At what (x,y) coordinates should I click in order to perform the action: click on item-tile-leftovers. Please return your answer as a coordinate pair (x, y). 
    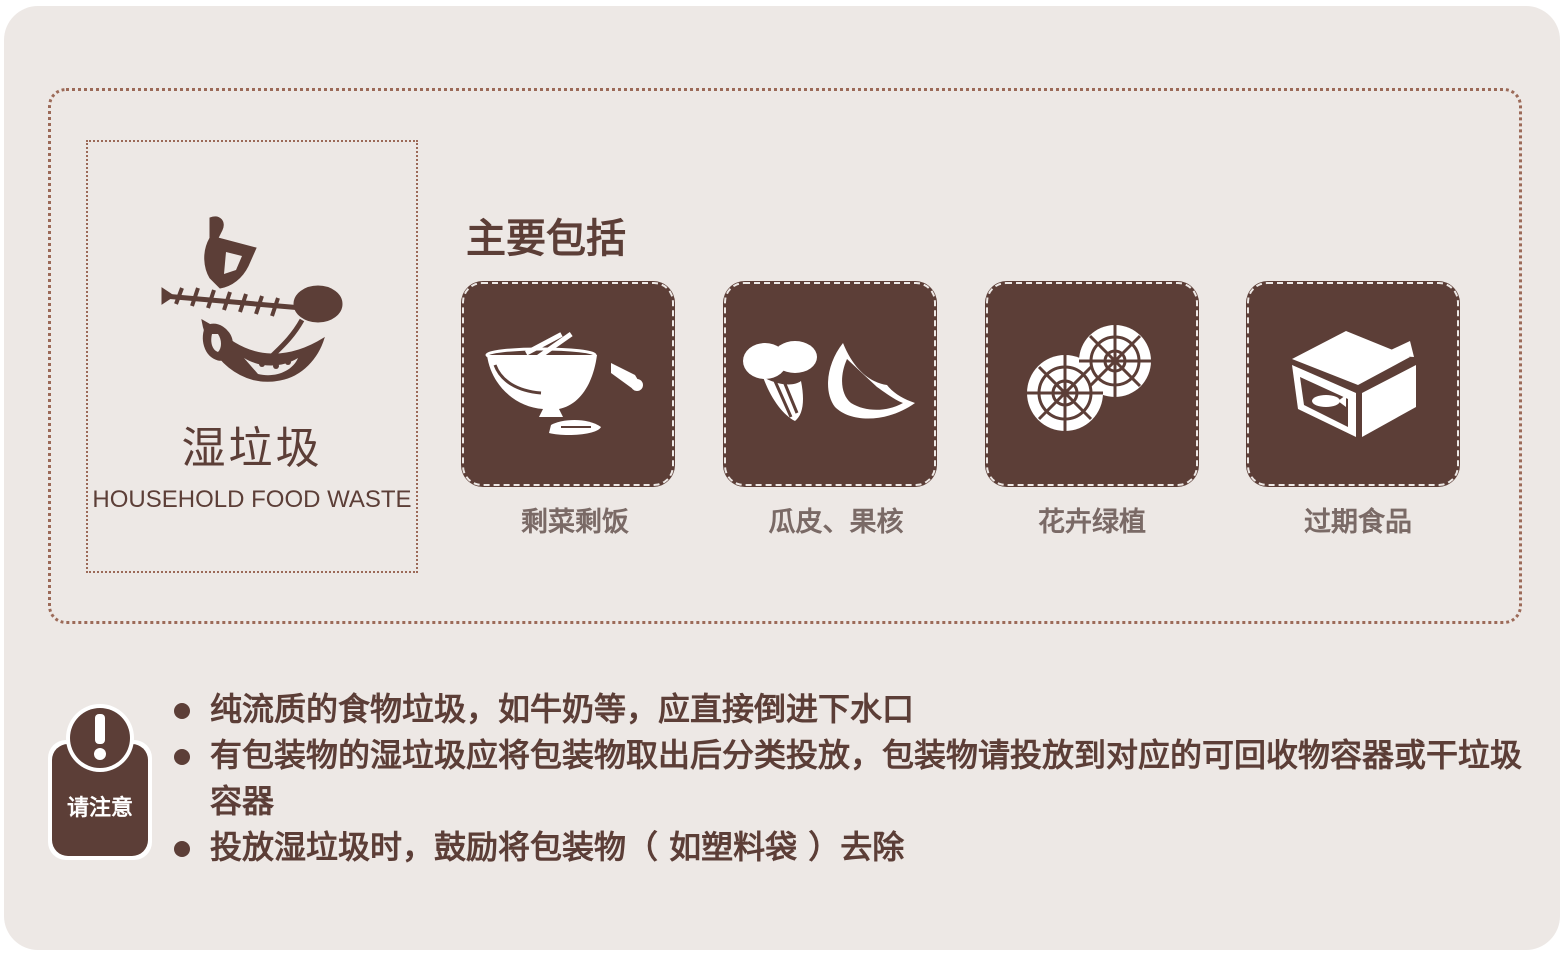
    Looking at the image, I should click on (568, 384).